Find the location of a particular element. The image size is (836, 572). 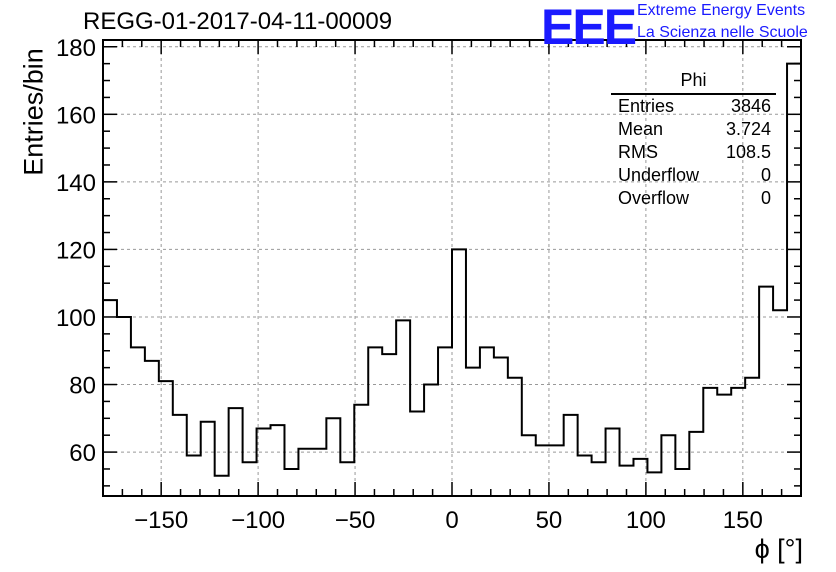

y-tick-label: 180 is located at coordinates (76, 48).